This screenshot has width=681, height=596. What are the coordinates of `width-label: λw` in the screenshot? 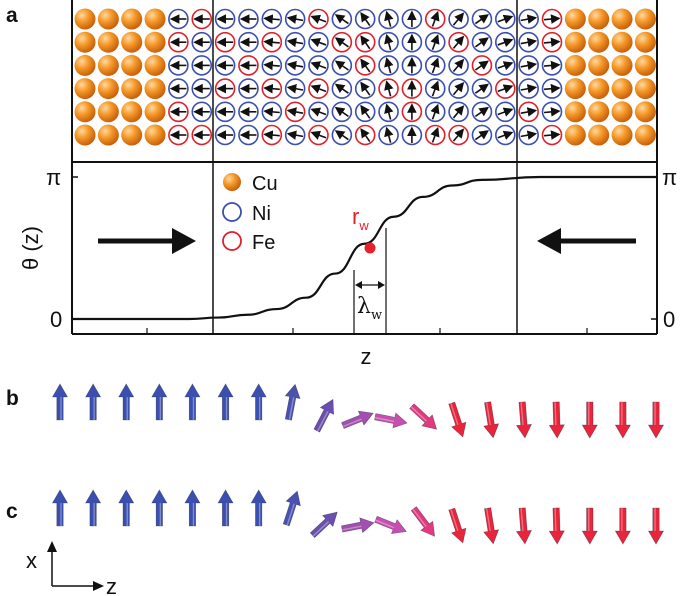 It's located at (369, 308).